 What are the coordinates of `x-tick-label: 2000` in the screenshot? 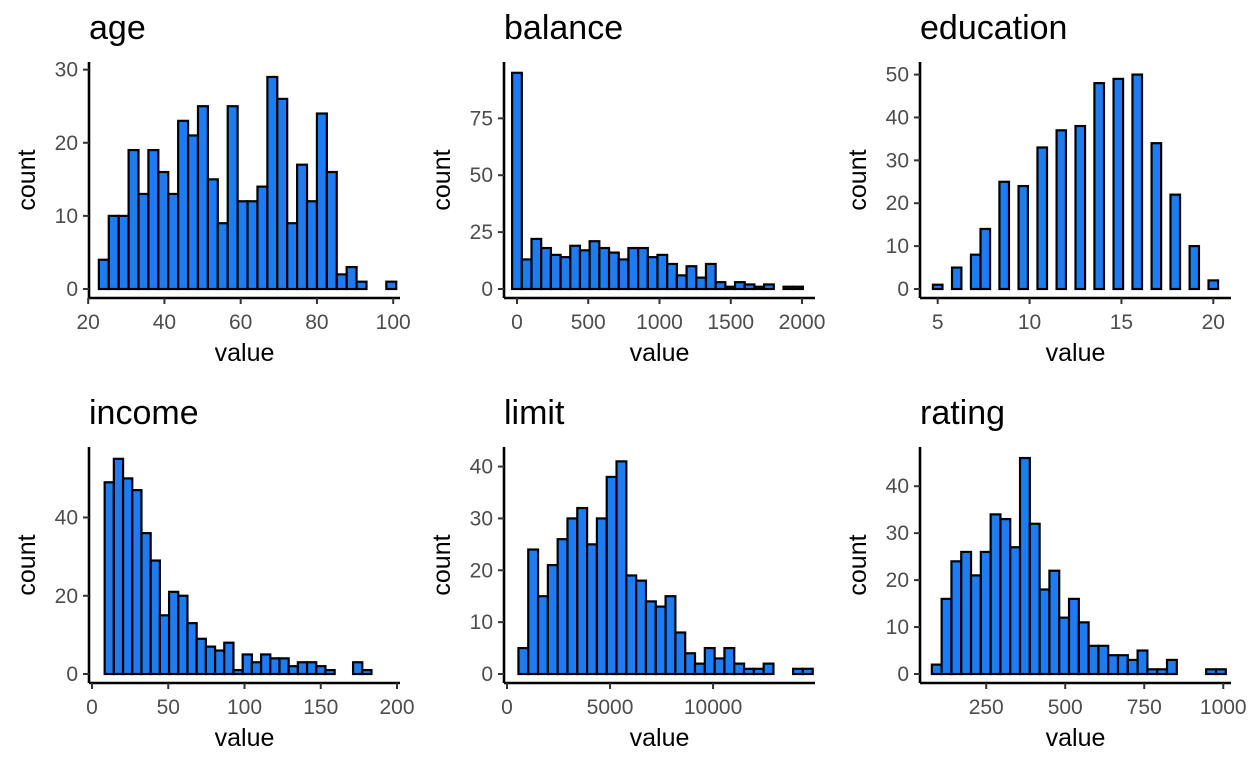 It's located at (802, 322).